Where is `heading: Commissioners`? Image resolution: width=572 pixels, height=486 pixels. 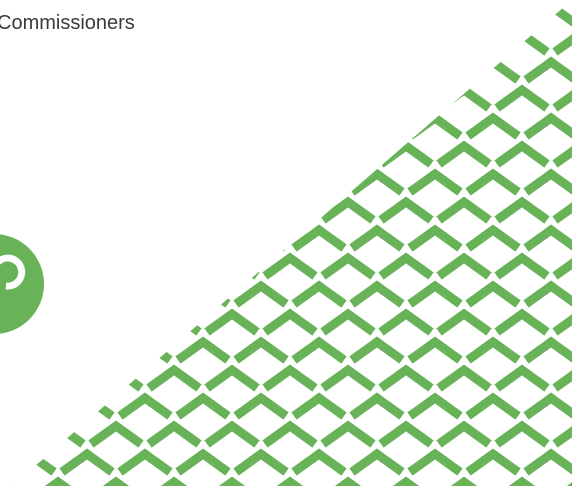 heading: Commissioners is located at coordinates (67, 23).